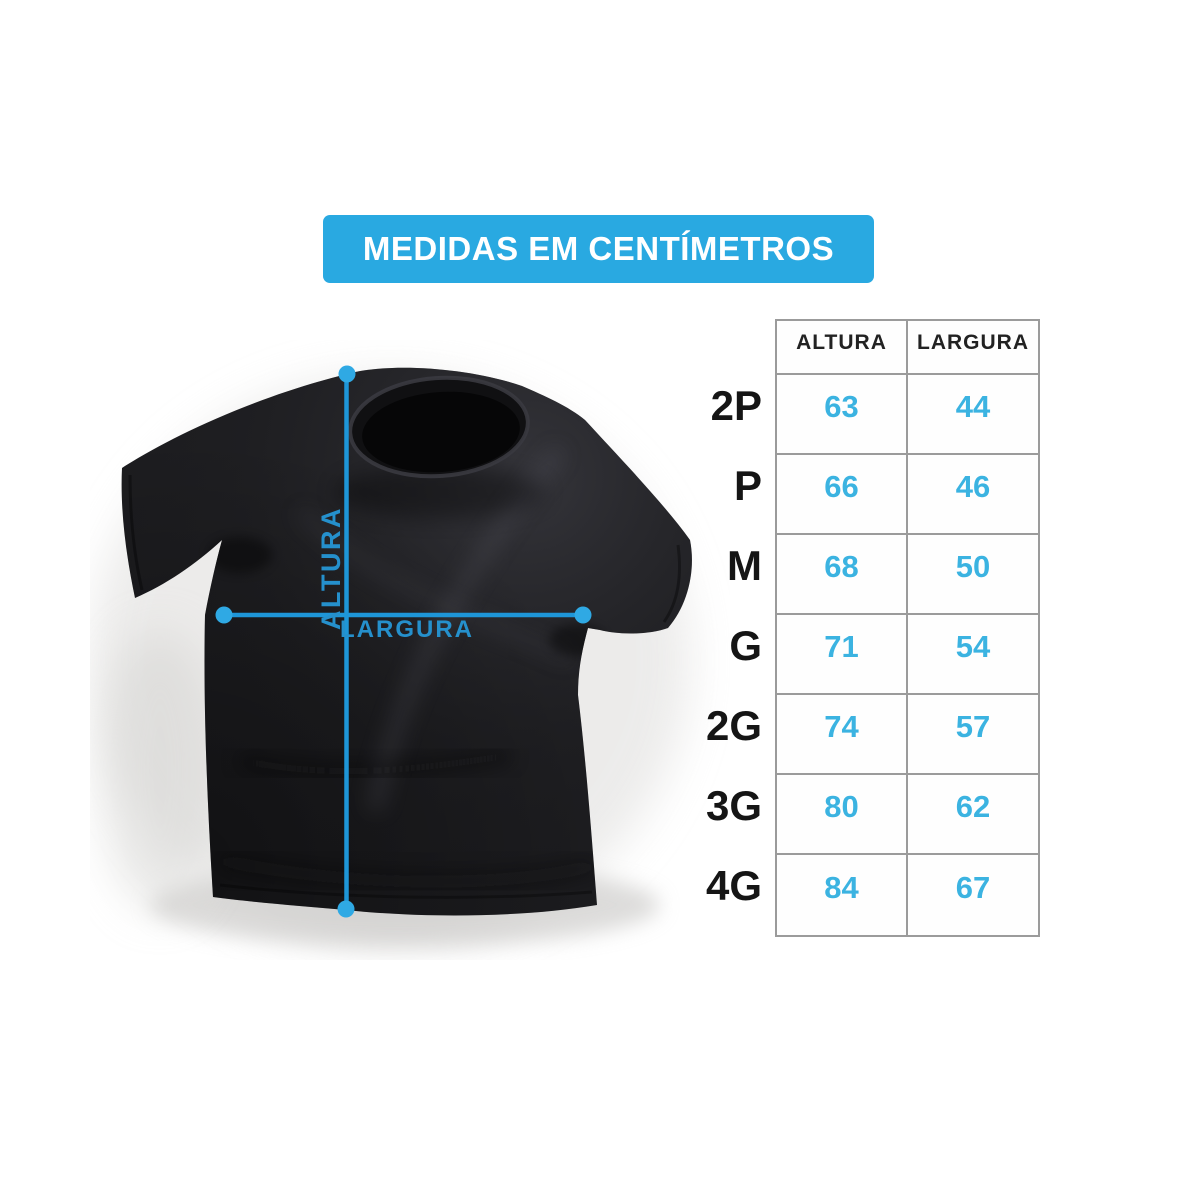  Describe the element at coordinates (701, 653) in the screenshot. I see `size-label-column: 2P P M G 2G 3G 4G` at that location.